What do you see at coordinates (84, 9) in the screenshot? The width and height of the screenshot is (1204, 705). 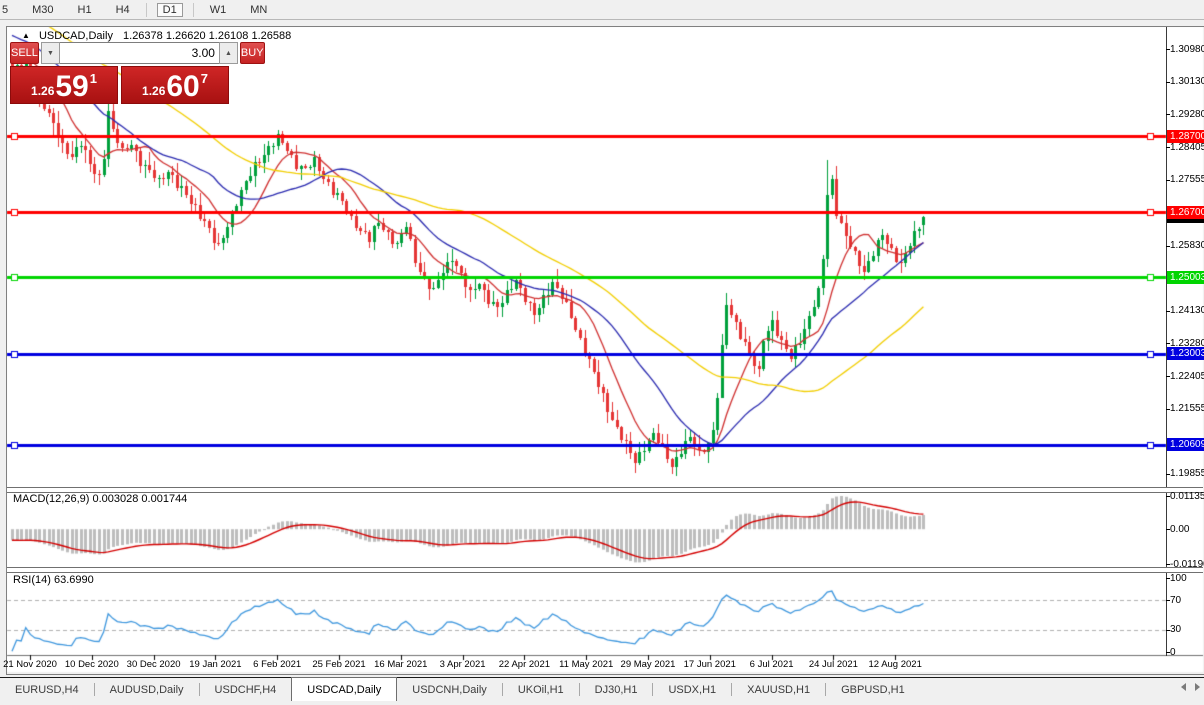 I see `timeframe-button-h1: H1` at bounding box center [84, 9].